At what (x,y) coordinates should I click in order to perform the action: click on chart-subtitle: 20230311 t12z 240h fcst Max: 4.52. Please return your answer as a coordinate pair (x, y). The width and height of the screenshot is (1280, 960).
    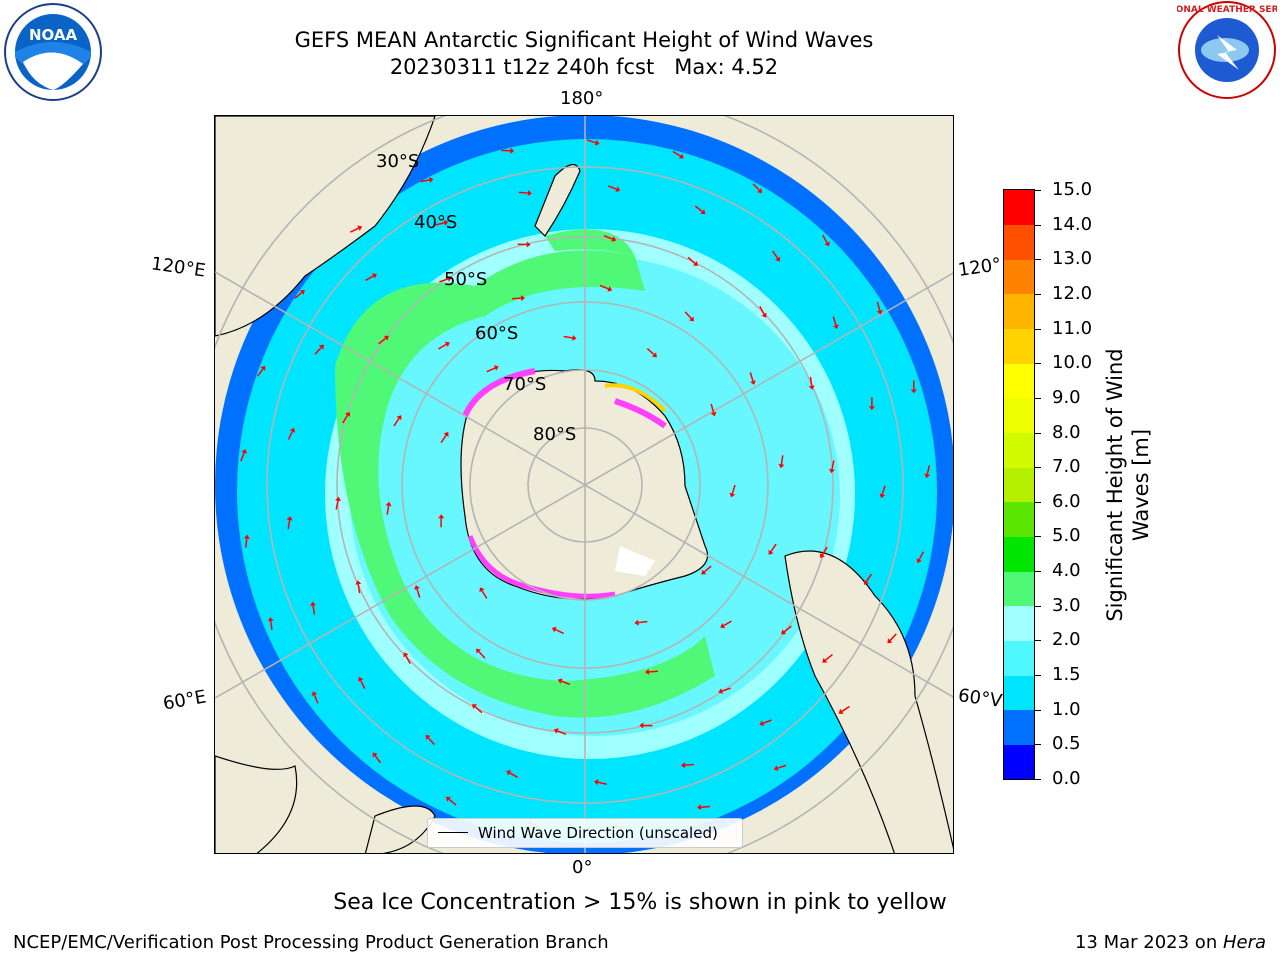
    Looking at the image, I should click on (584, 67).